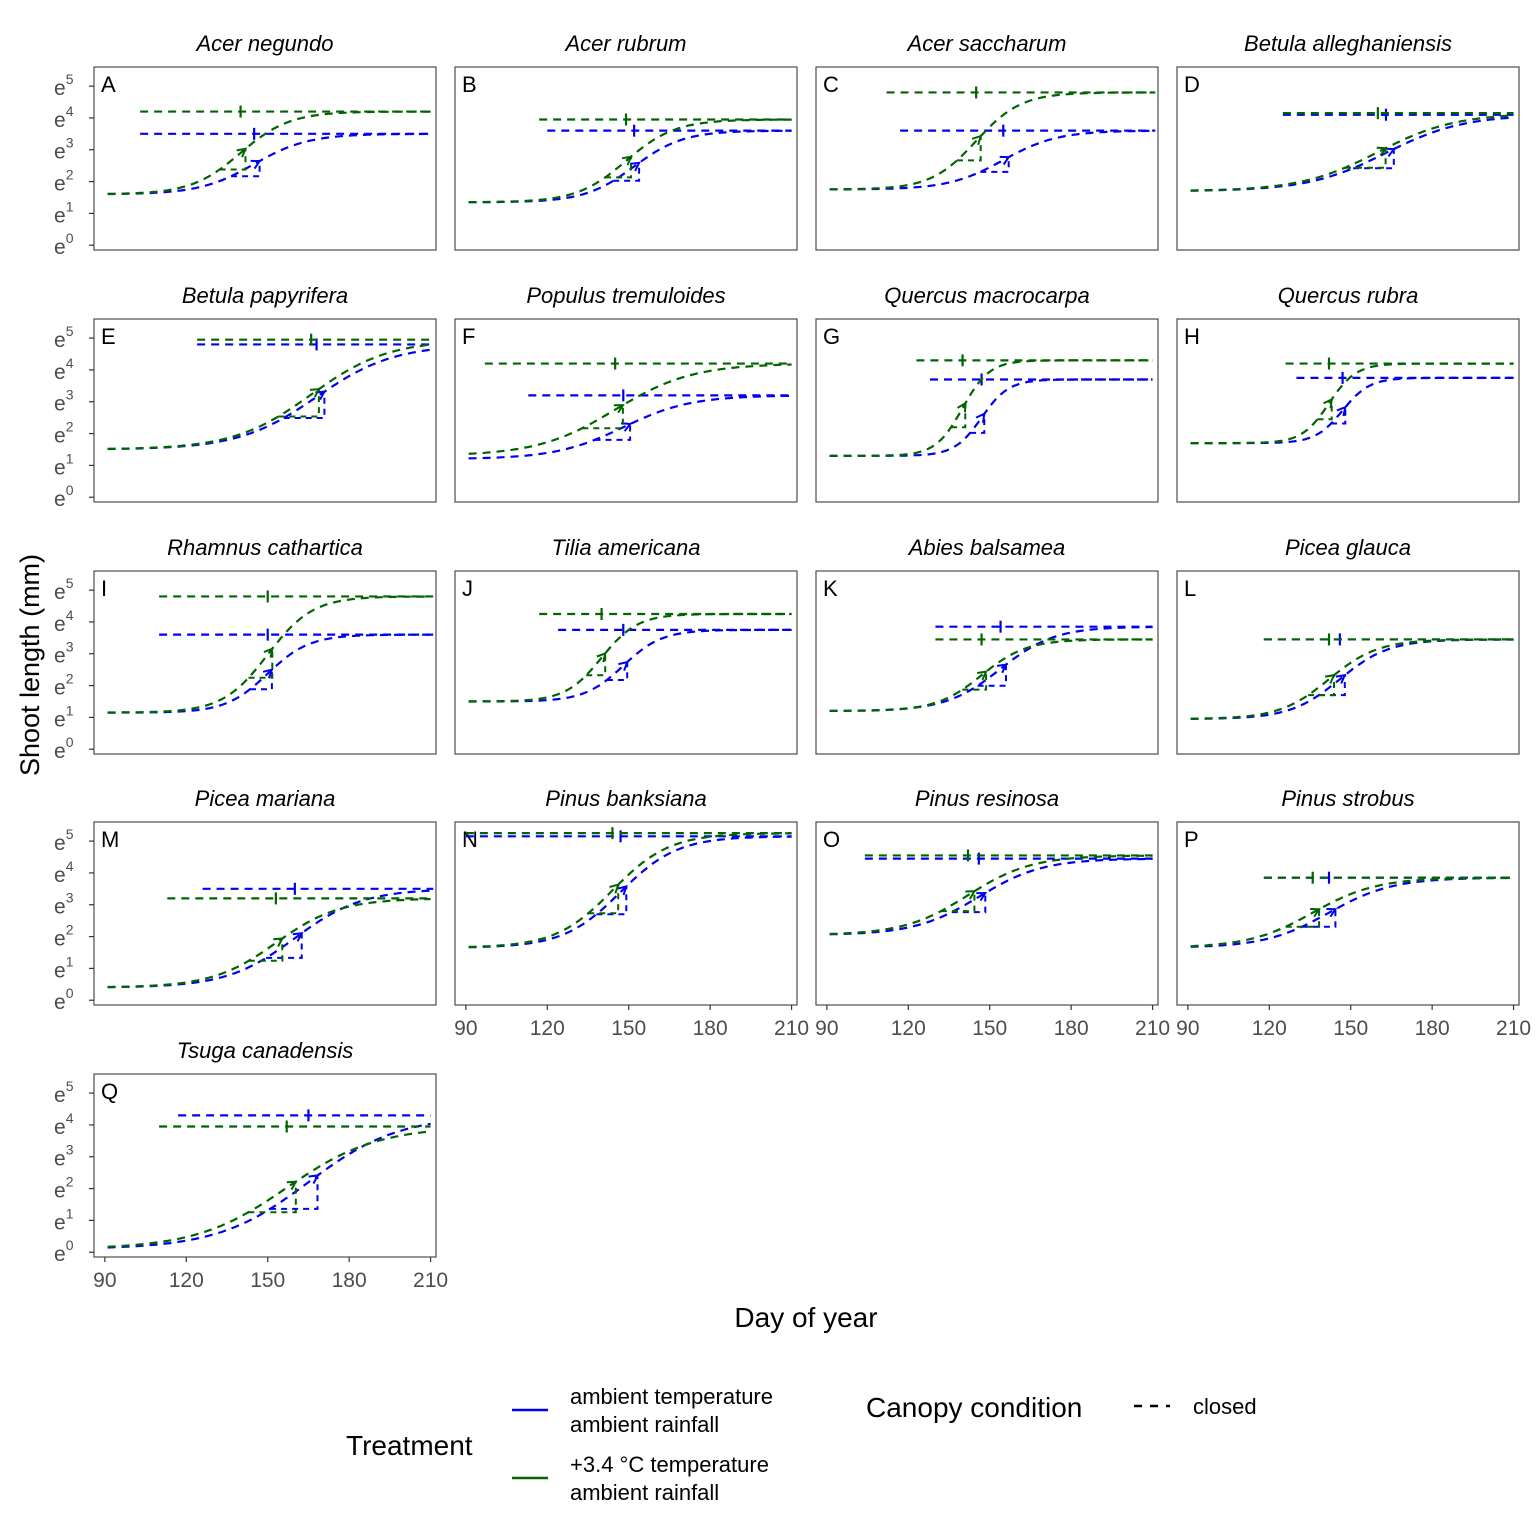 The width and height of the screenshot is (1536, 1536). What do you see at coordinates (349, 1280) in the screenshot?
I see `x-tick-label: 180` at bounding box center [349, 1280].